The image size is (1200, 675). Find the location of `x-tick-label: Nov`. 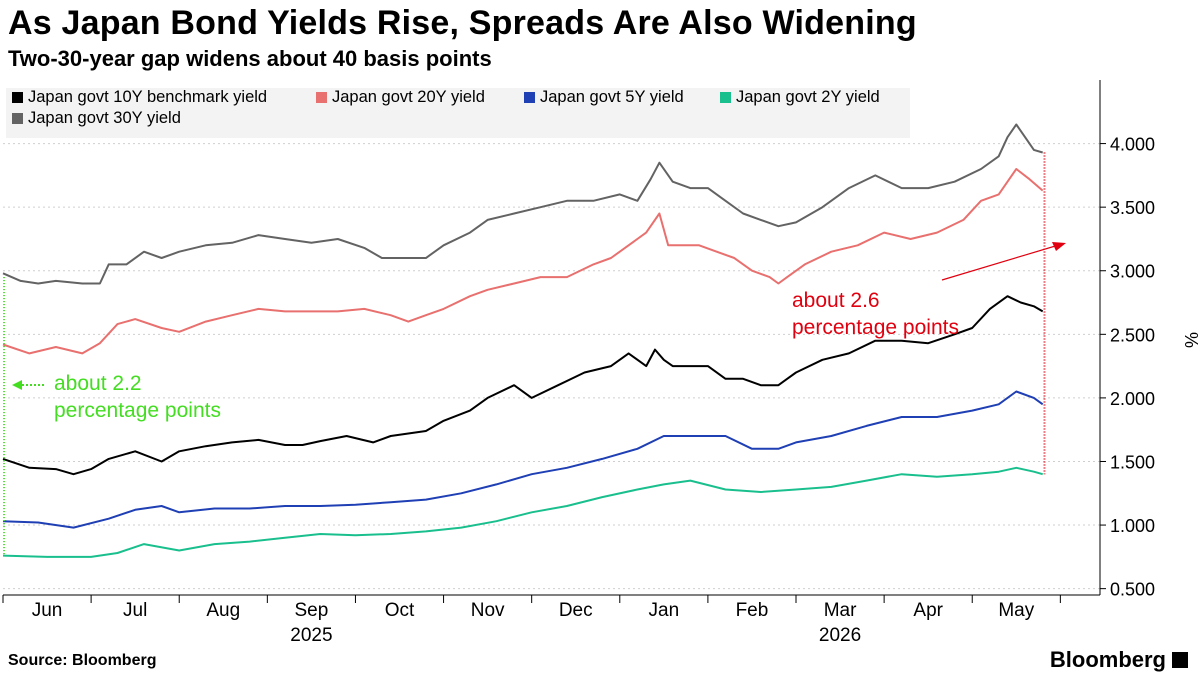

x-tick-label: Nov is located at coordinates (488, 610).